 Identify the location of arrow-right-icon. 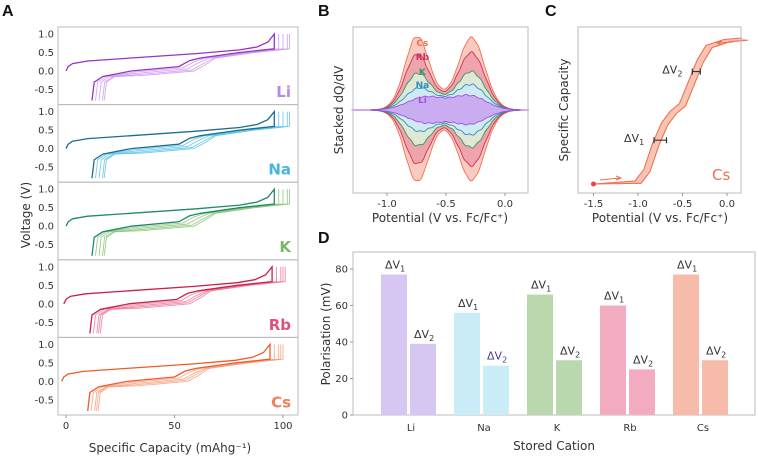
(611, 178).